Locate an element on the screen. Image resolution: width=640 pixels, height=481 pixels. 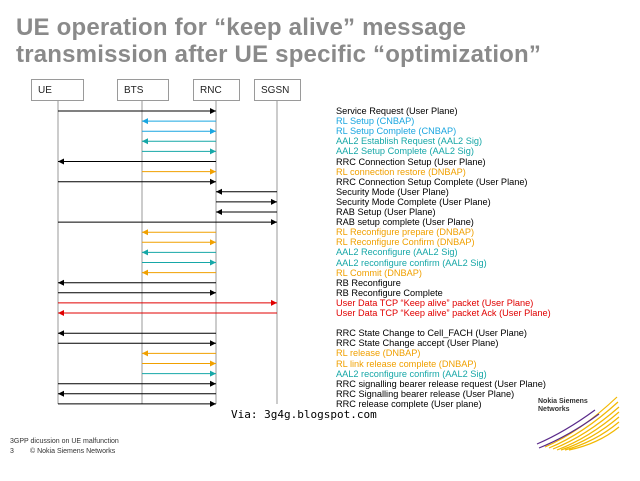
message-label: RB Reconfigure is located at coordinates (368, 282).